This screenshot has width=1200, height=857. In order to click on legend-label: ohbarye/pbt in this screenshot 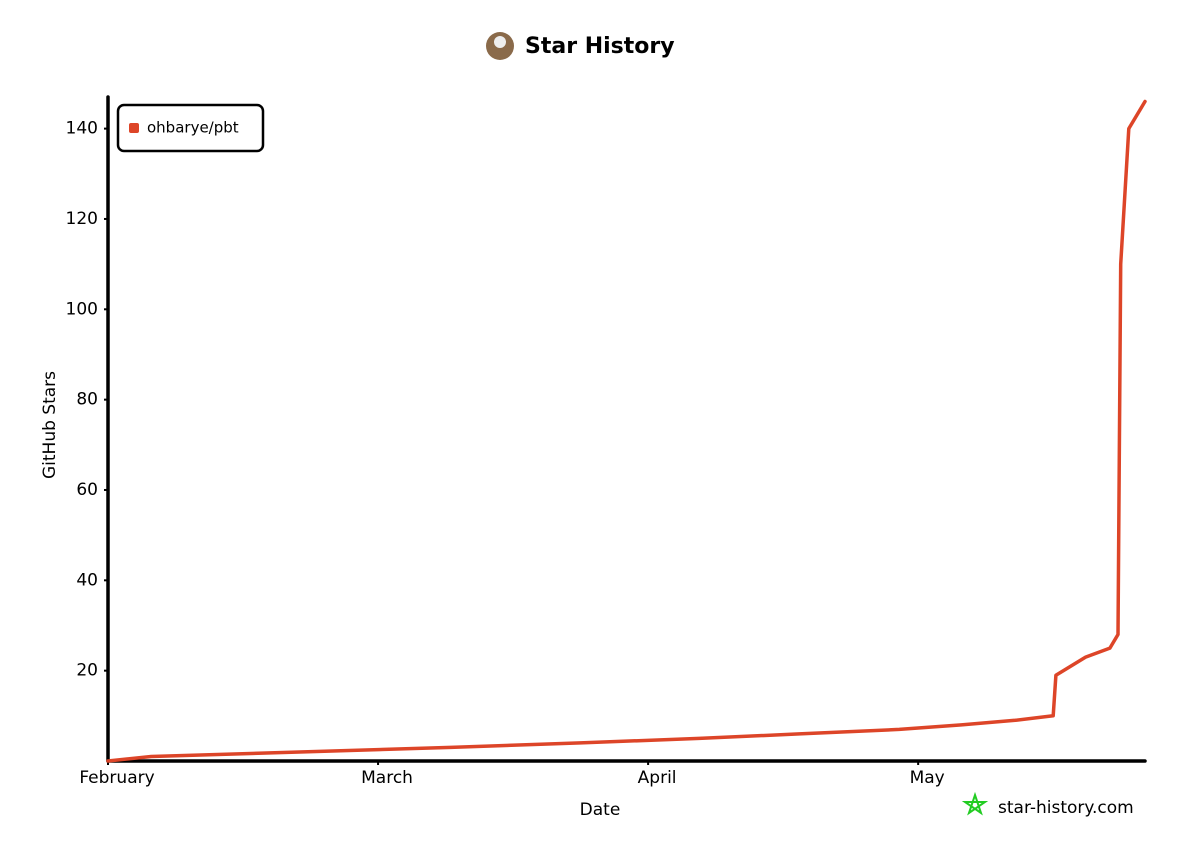, I will do `click(193, 128)`.